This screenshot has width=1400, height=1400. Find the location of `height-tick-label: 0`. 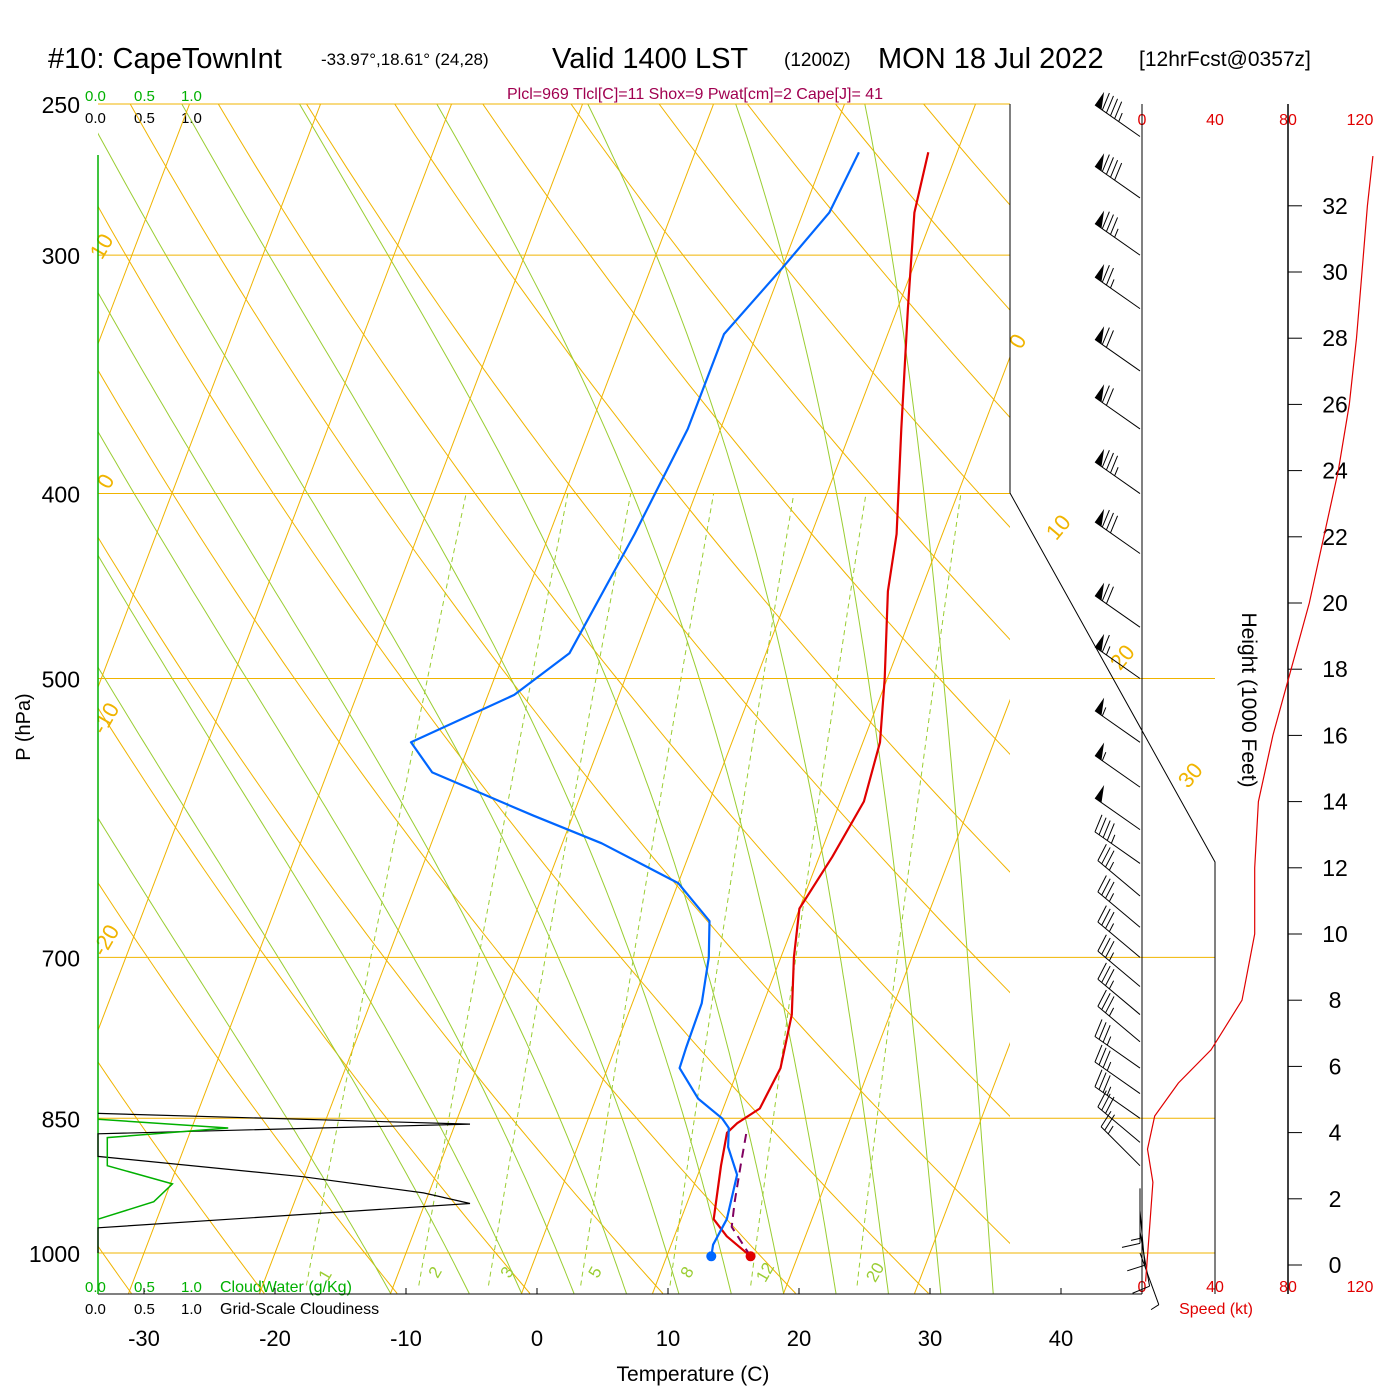

height-tick-label: 0 is located at coordinates (1335, 1265).